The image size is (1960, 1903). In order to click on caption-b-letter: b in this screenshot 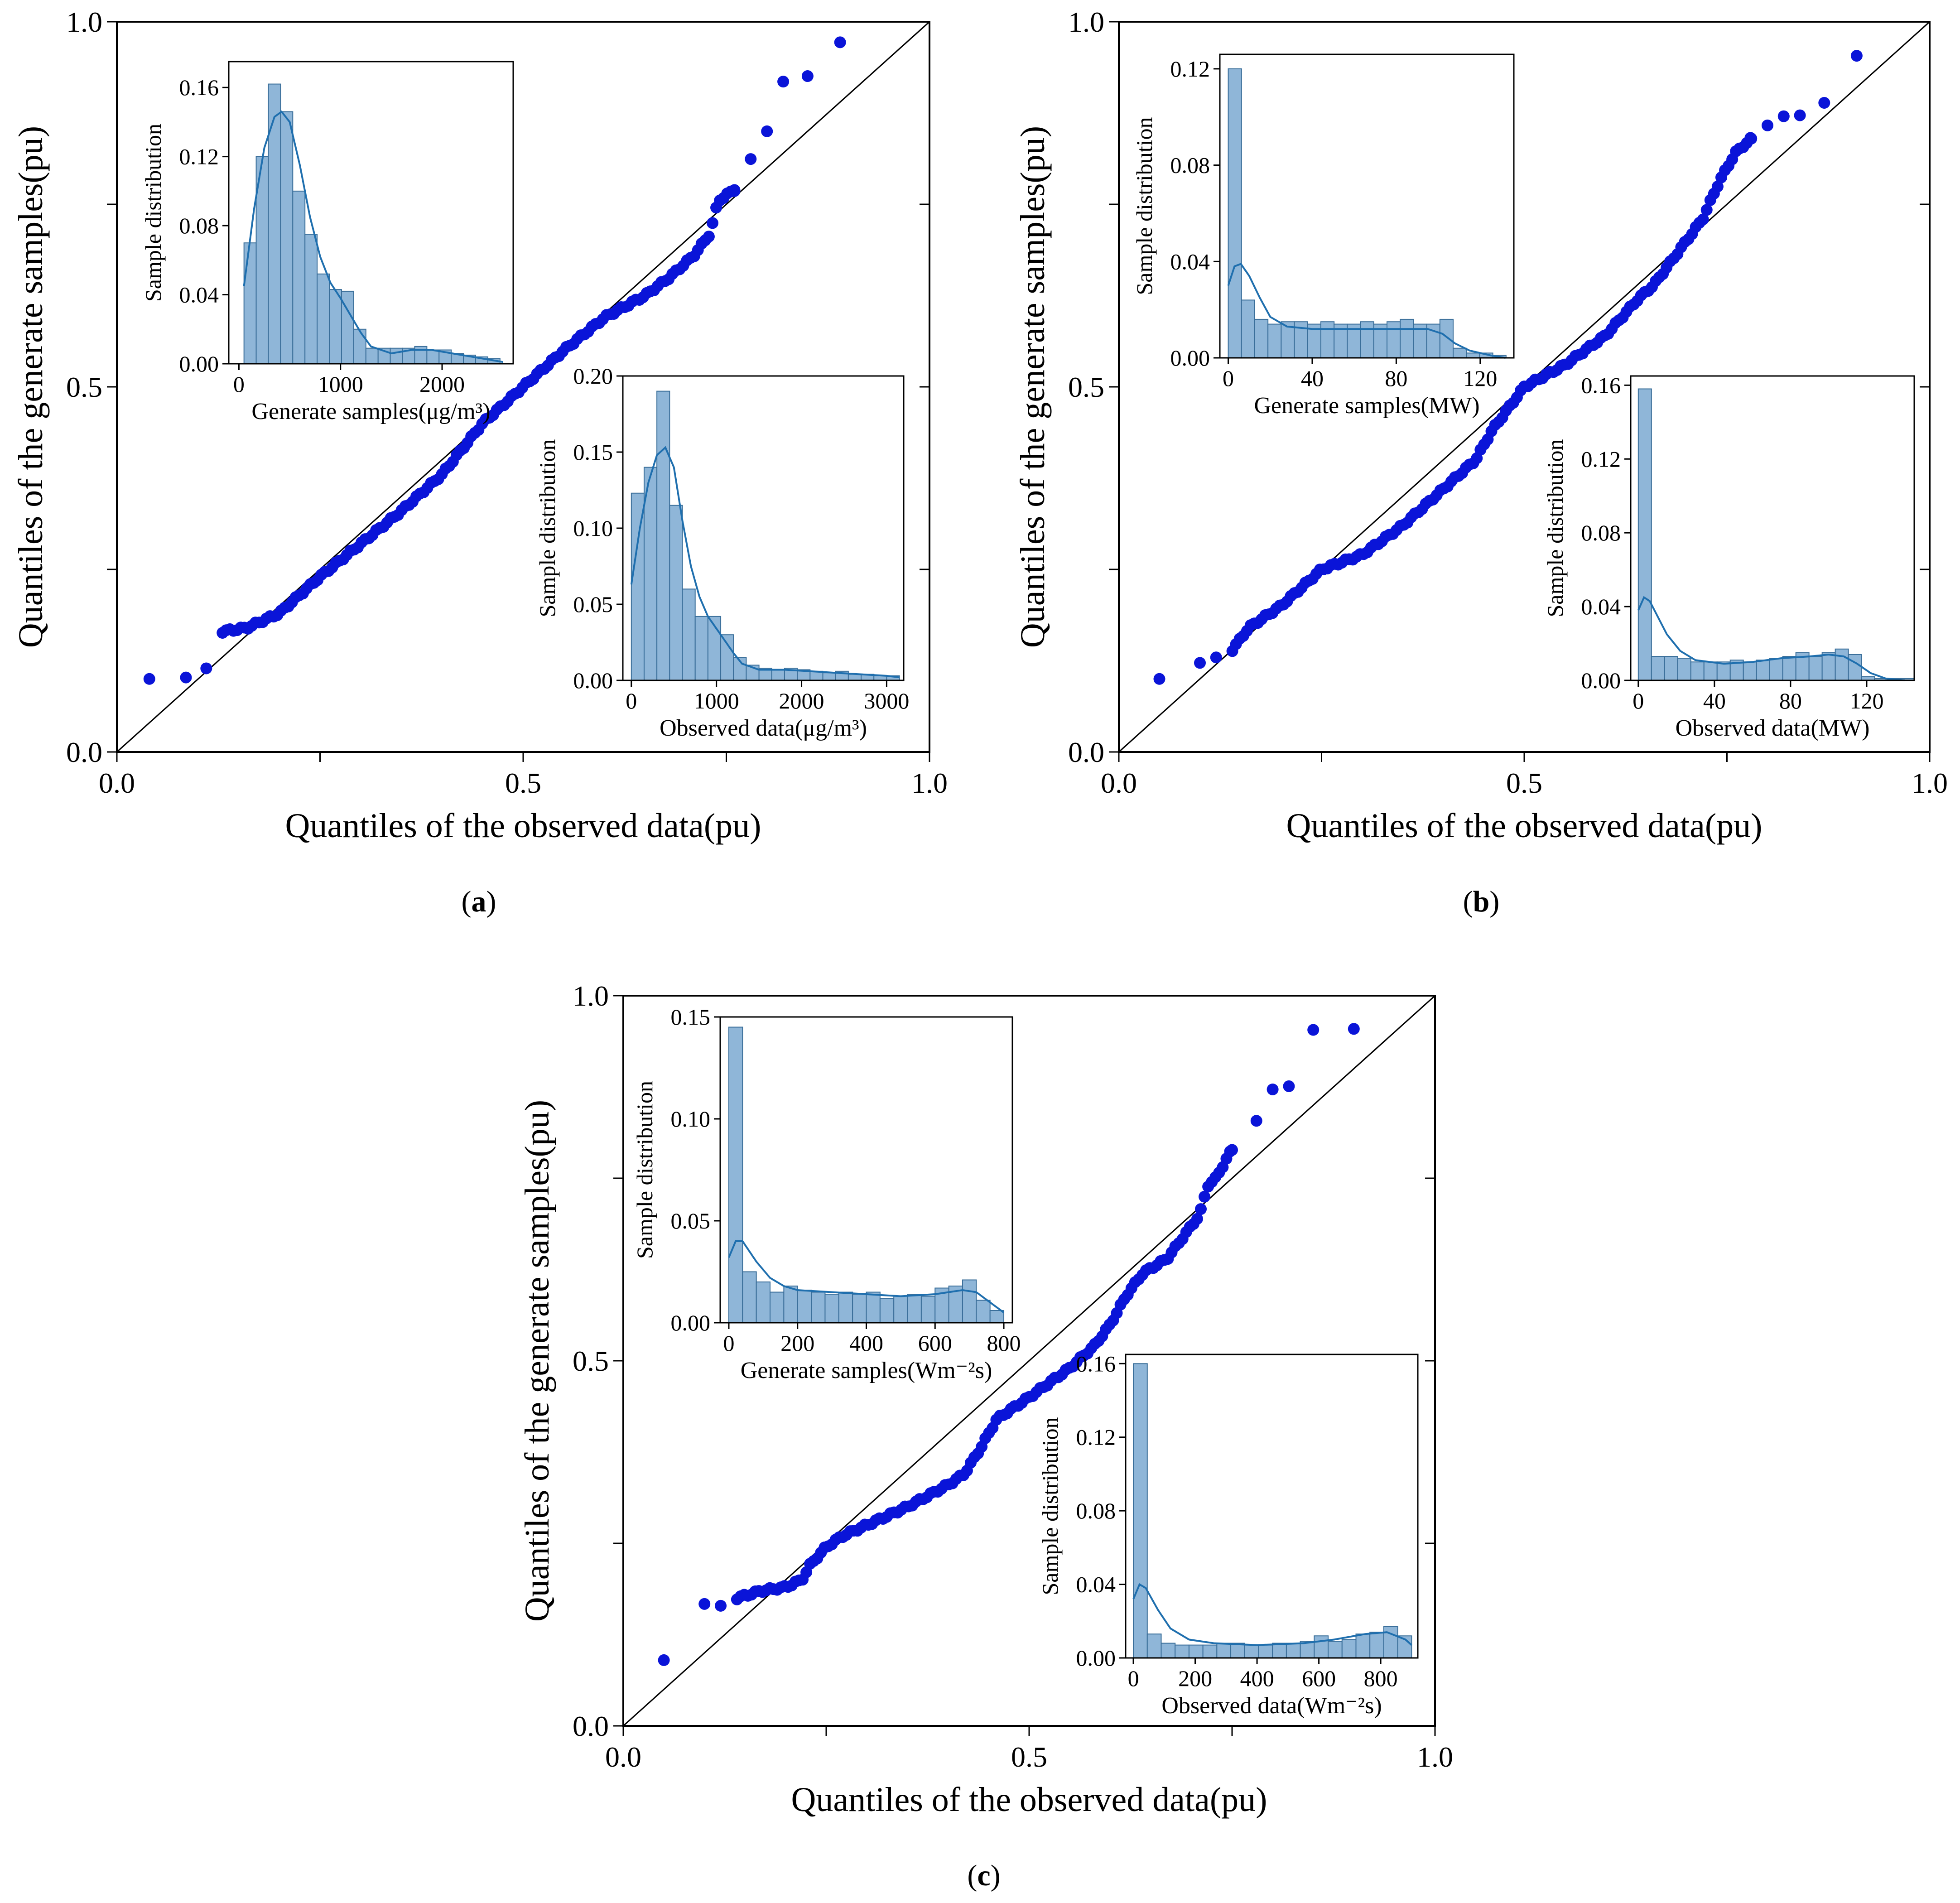, I will do `click(1482, 901)`.